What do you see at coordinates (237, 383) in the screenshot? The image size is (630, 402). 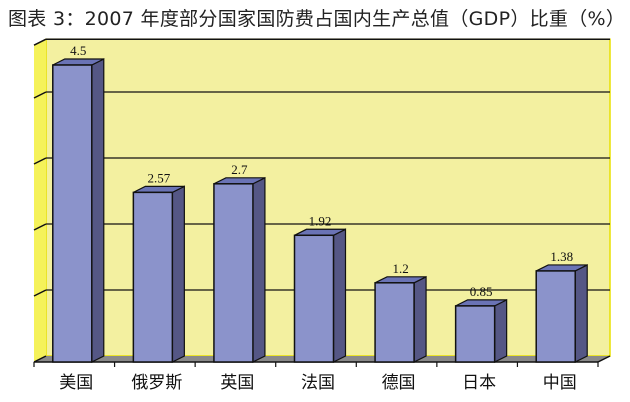 I see `x-tick-label: 英国` at bounding box center [237, 383].